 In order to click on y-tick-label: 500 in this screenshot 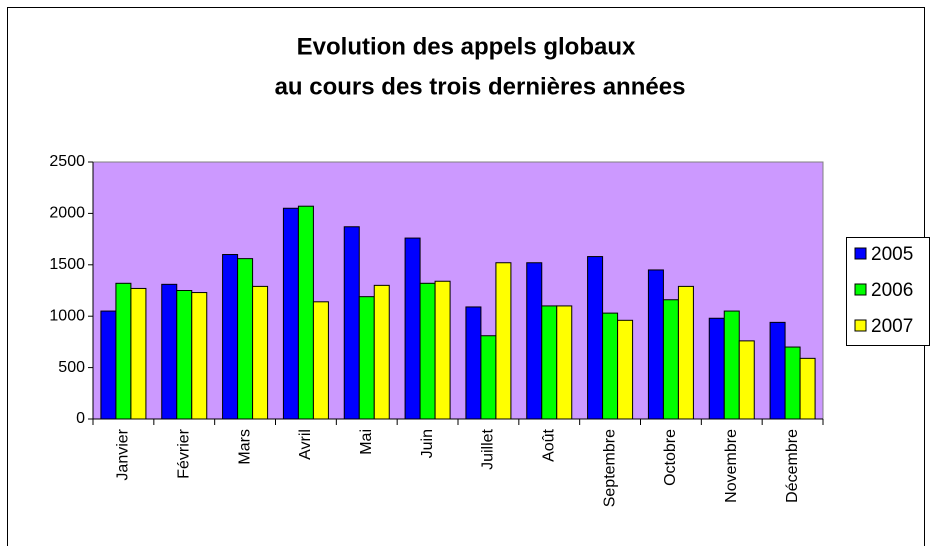, I will do `click(71, 367)`.